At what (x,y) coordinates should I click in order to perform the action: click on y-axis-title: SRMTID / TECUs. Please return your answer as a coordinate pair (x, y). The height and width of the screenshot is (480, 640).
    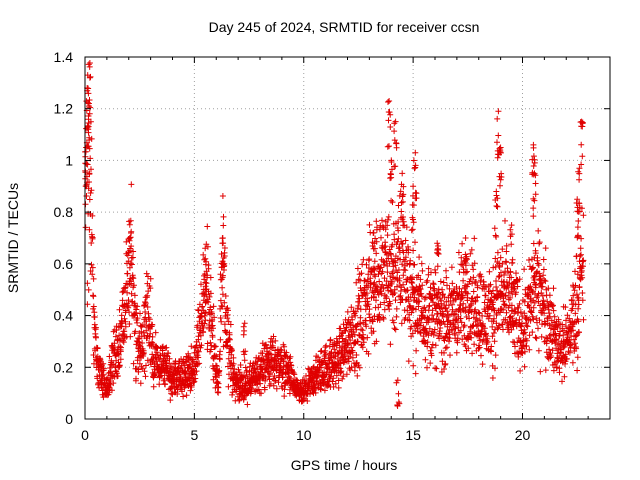
    Looking at the image, I should click on (13, 238).